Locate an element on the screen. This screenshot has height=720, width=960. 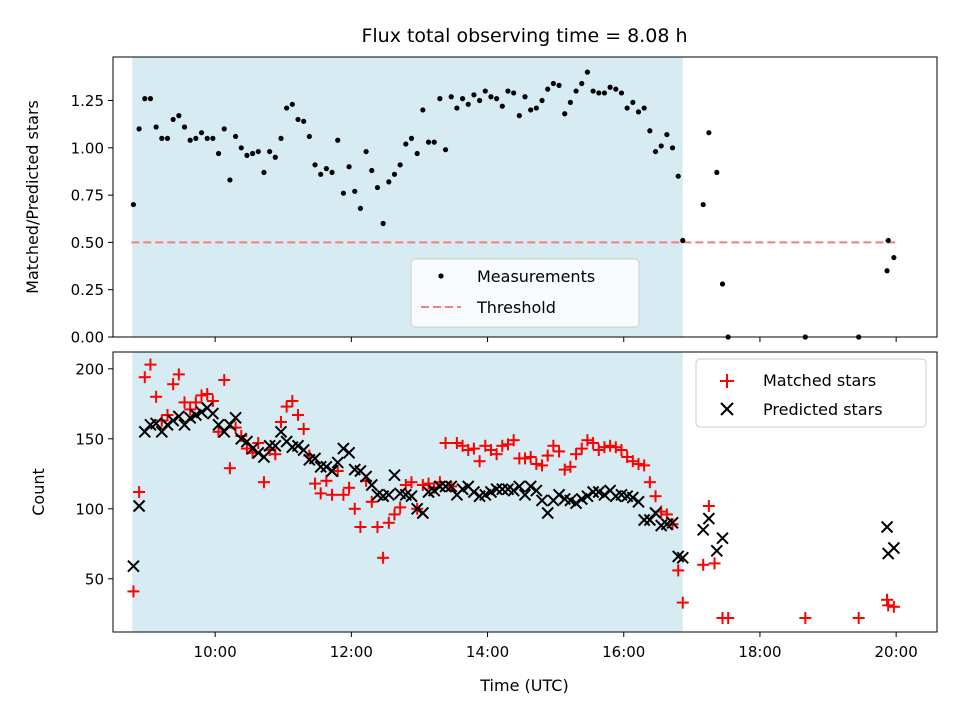
legend-predicted-marker is located at coordinates (727, 409).